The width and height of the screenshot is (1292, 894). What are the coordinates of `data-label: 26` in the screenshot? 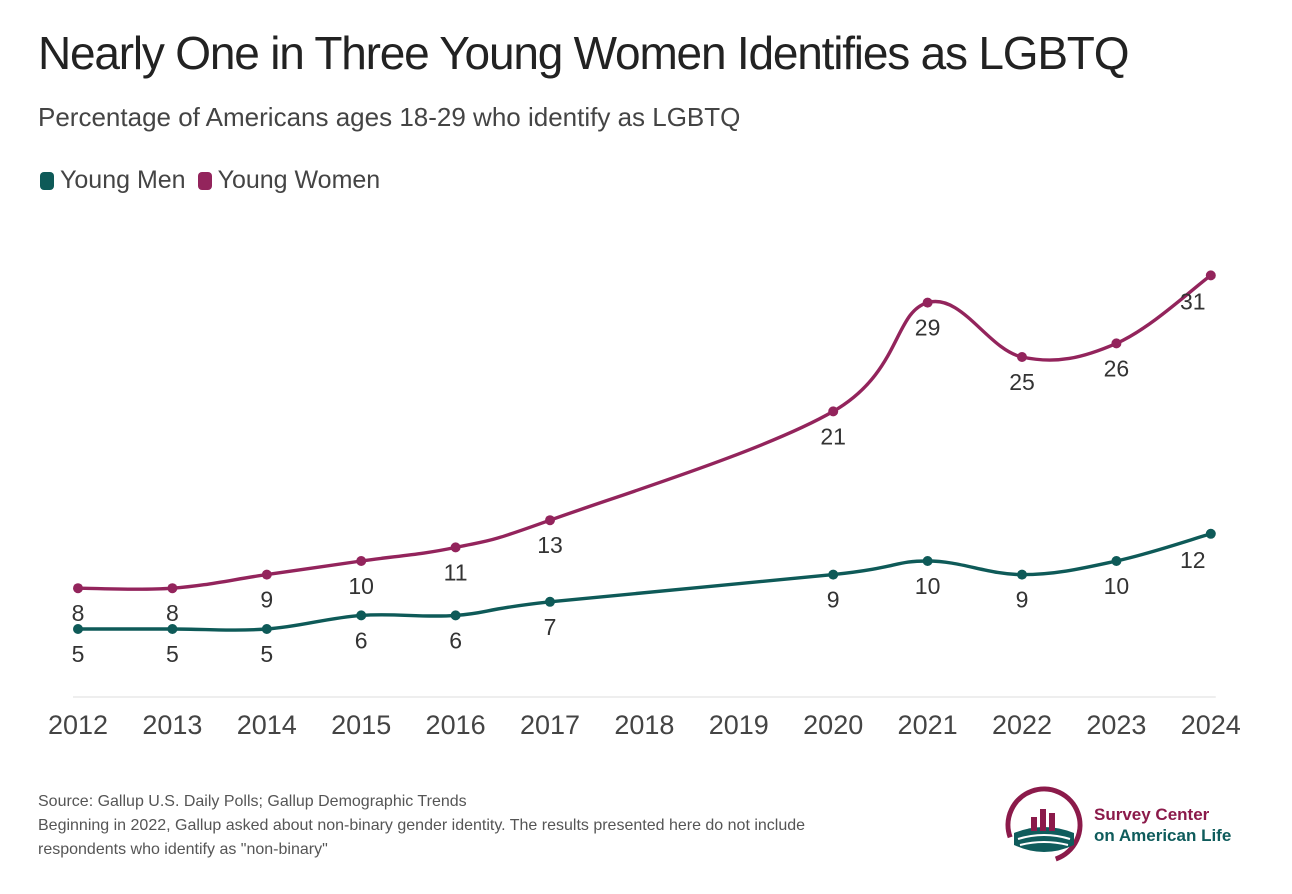 It's located at (1117, 368).